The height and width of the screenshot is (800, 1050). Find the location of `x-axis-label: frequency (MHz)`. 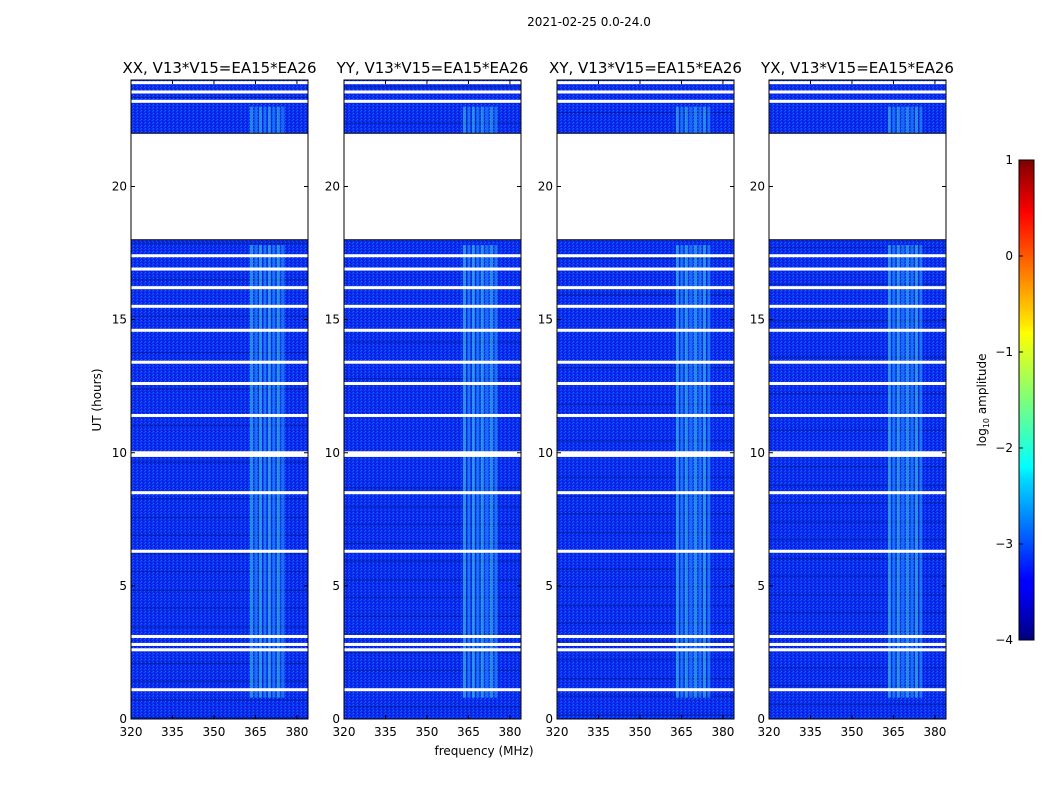

x-axis-label: frequency (MHz) is located at coordinates (483, 751).